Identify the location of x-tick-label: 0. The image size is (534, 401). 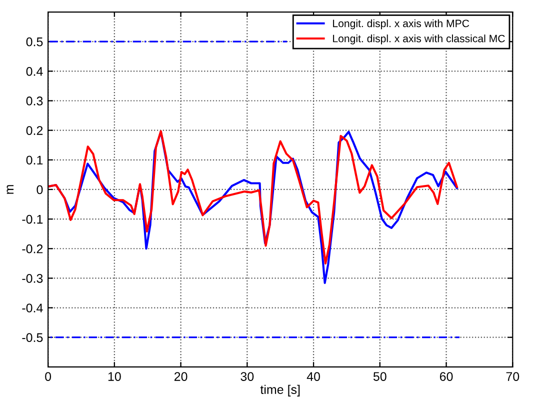
(48, 376).